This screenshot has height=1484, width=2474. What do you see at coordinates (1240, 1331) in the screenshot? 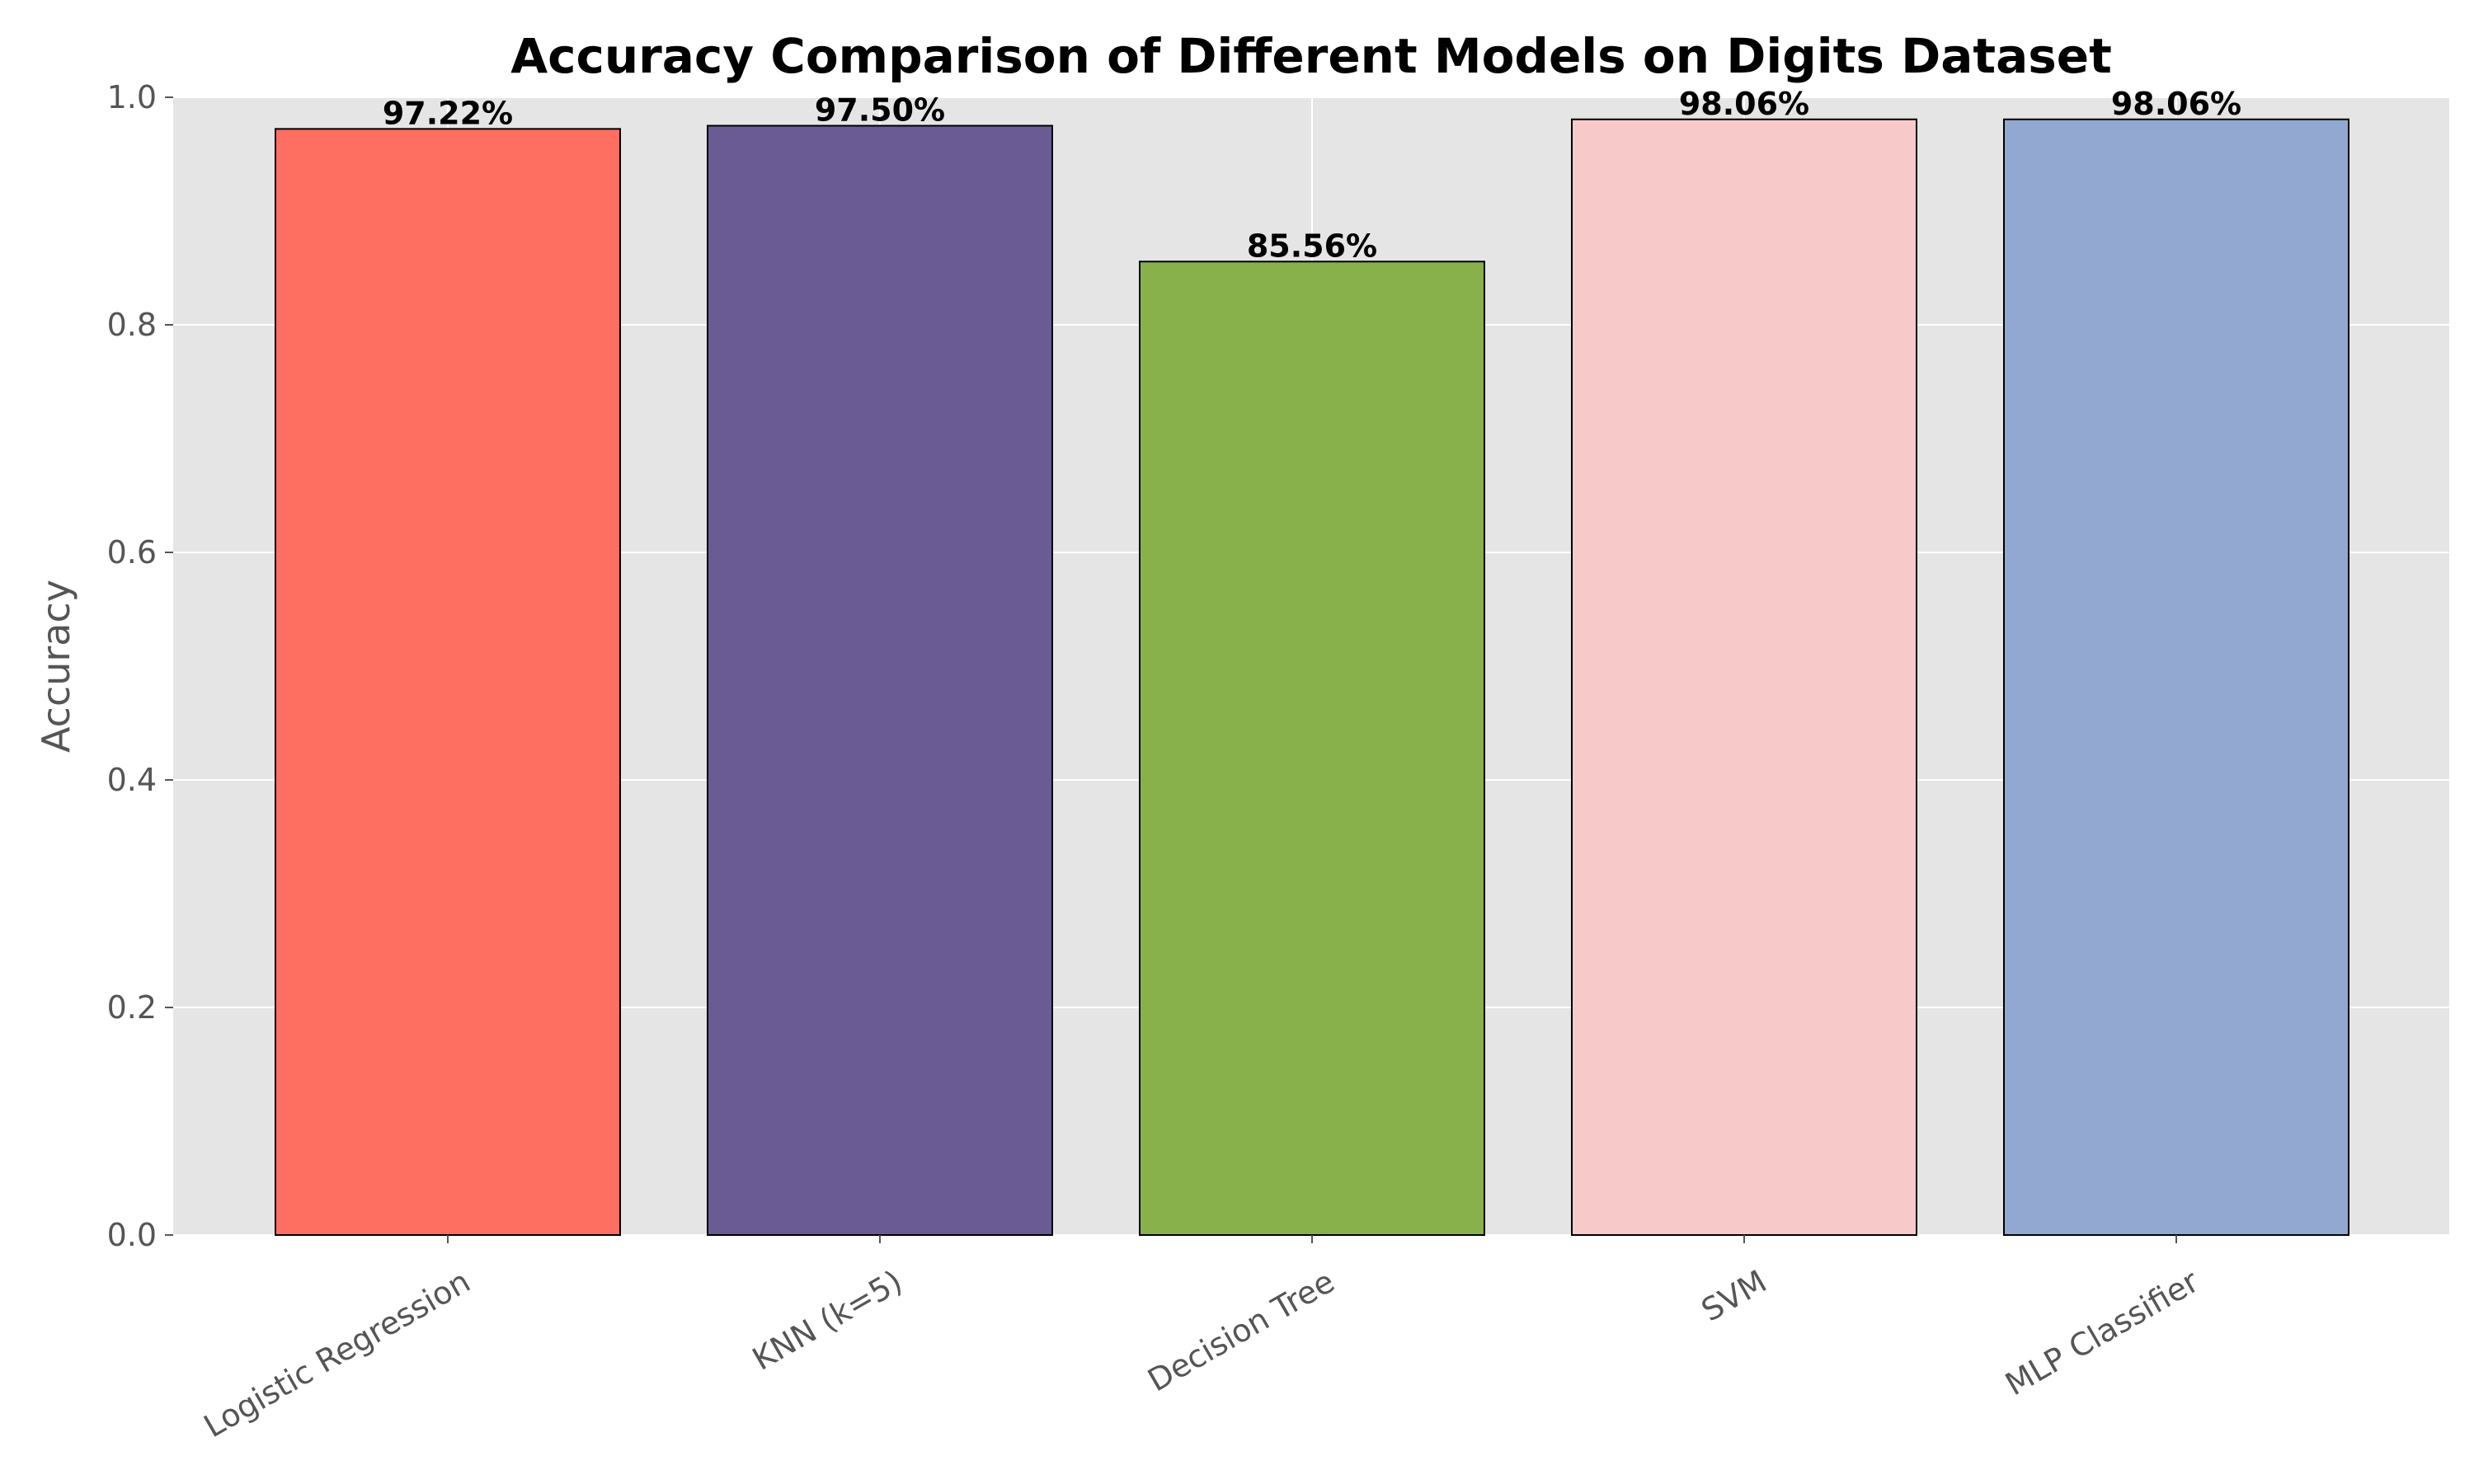
I see `x-tick-label-2: Decision Tree` at bounding box center [1240, 1331].